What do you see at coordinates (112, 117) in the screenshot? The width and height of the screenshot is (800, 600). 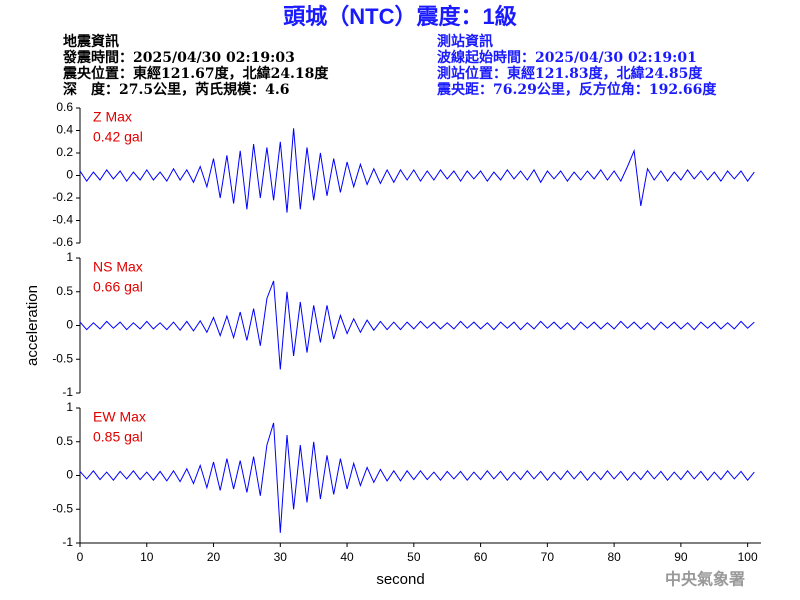 I see `component-label: Z Max` at bounding box center [112, 117].